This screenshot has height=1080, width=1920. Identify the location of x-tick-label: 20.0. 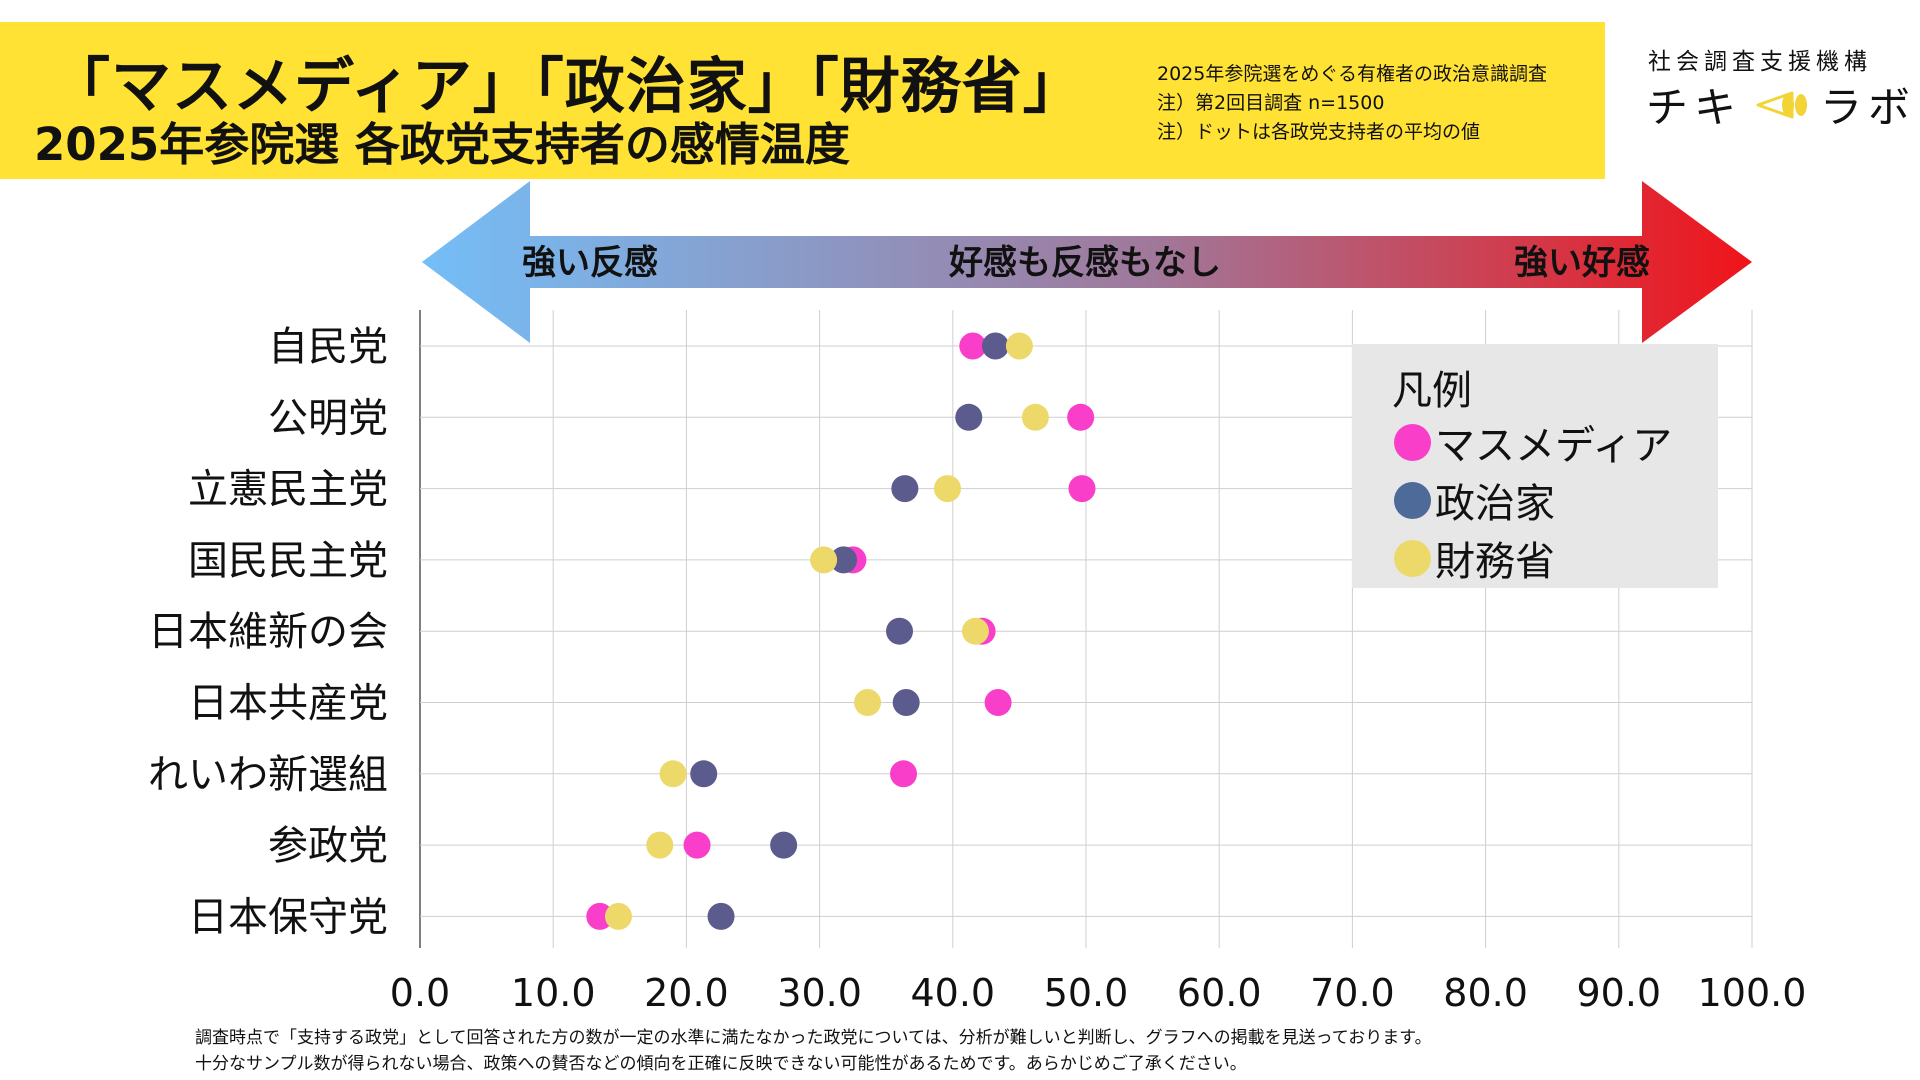
(686, 993).